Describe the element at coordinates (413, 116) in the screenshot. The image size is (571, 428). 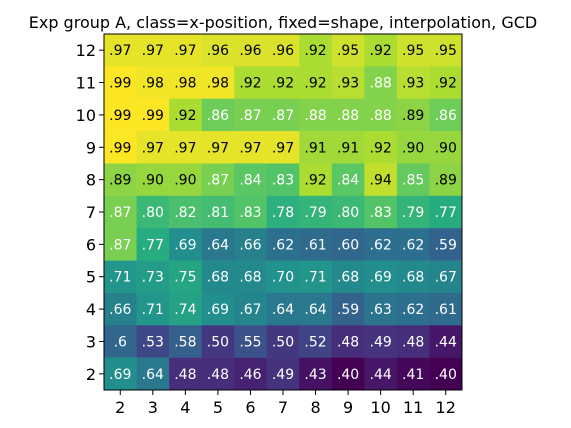
I see `cell-value-label: .89` at that location.